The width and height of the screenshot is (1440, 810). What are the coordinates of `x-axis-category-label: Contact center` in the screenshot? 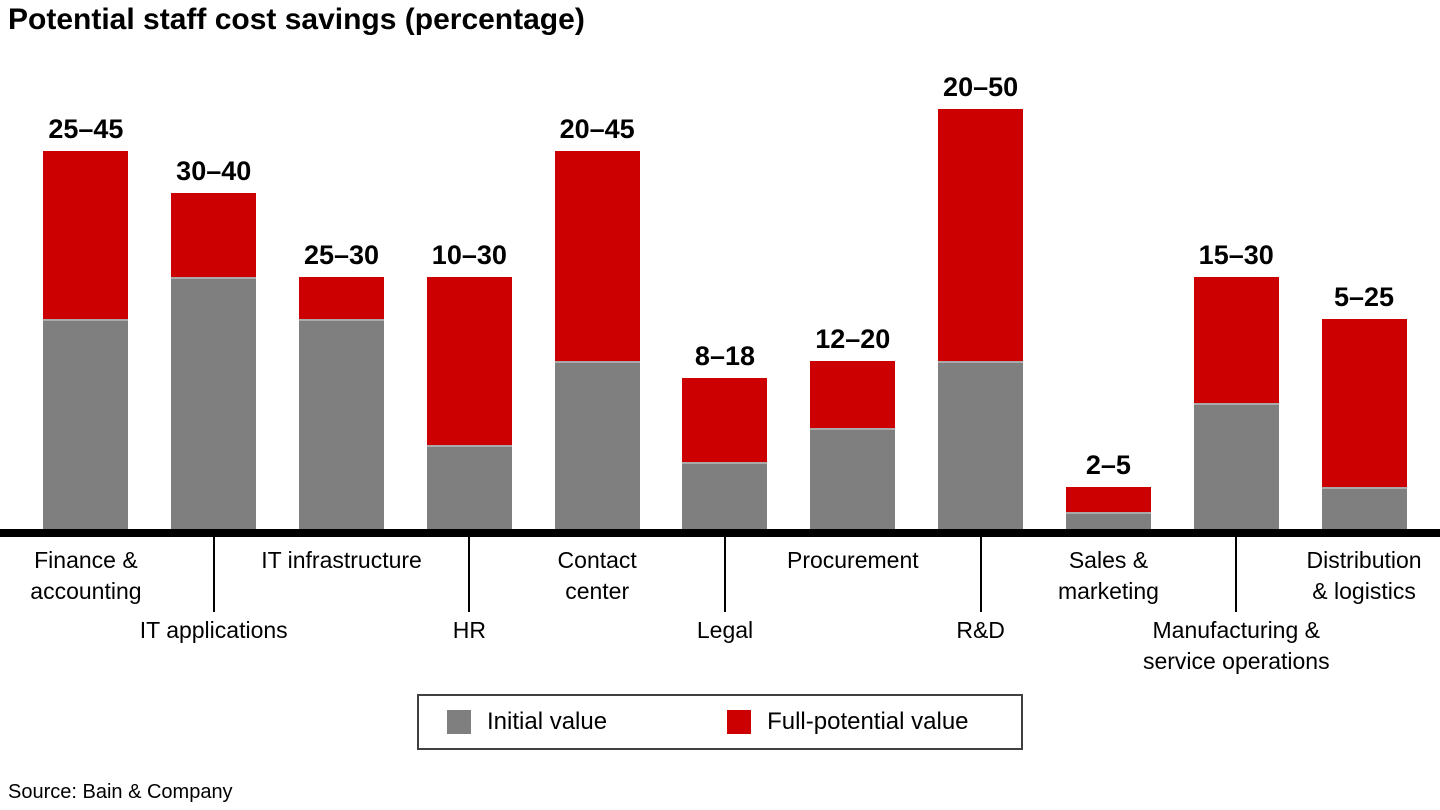 It's located at (597, 575).